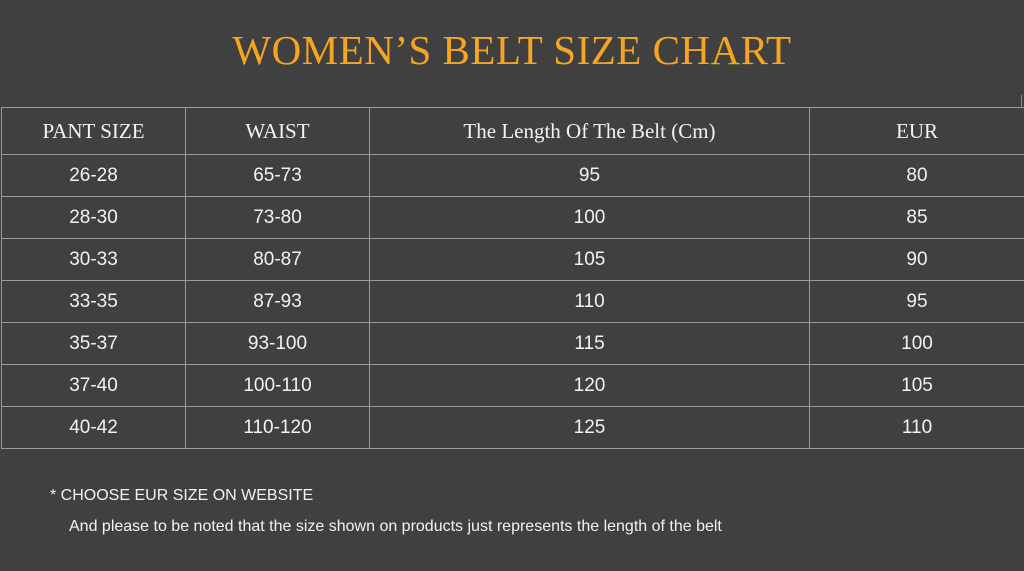 This screenshot has height=571, width=1024. Describe the element at coordinates (277, 259) in the screenshot. I see `table-cell: 80-87` at that location.